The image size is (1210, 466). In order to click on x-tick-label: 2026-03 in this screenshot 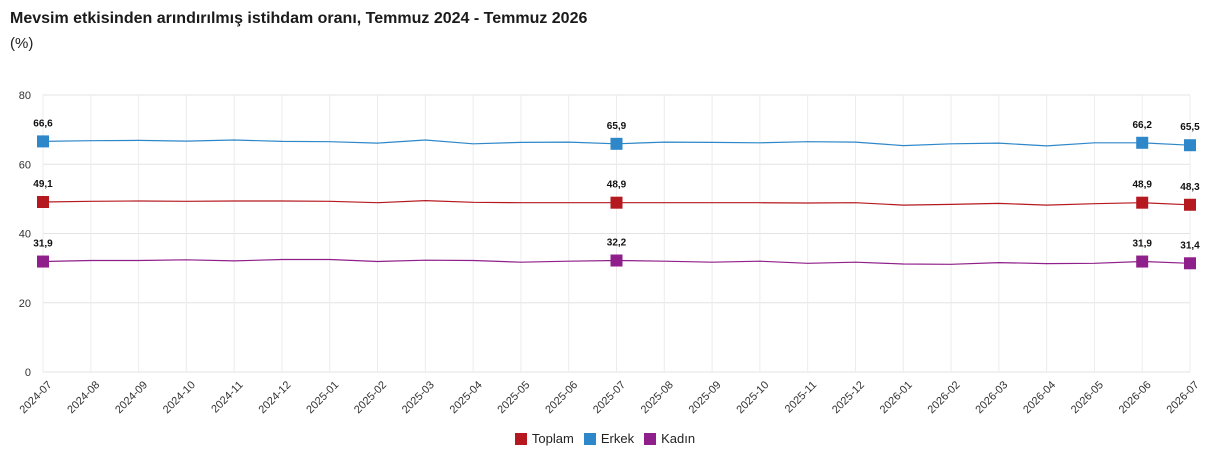, I will do `click(991, 397)`.